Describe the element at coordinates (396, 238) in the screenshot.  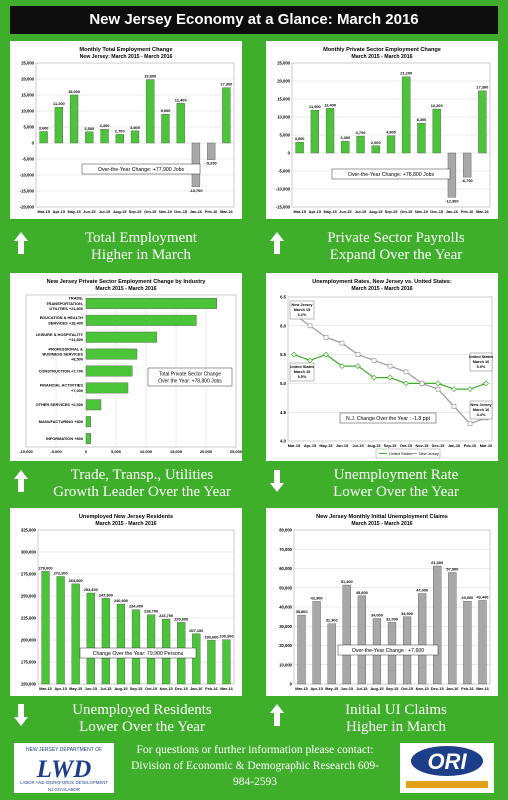
I see `caption-line: Private Sector Payrolls` at that location.